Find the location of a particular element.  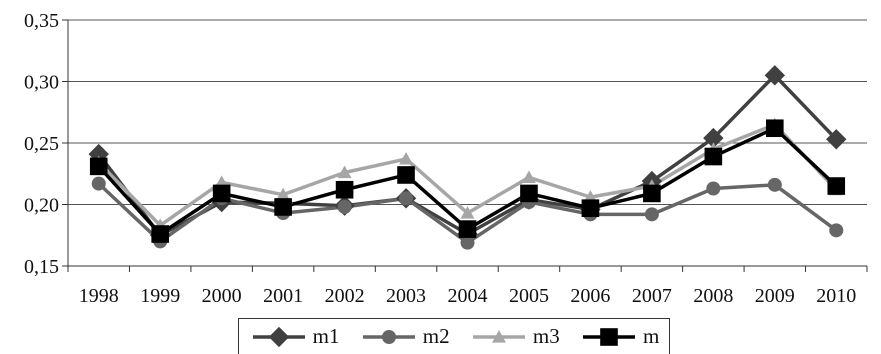

legend-swatch-m2 is located at coordinates (388, 336).